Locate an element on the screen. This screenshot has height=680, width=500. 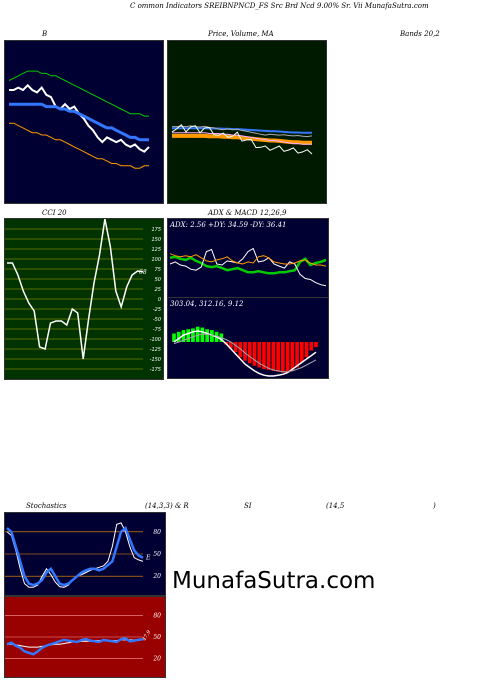
price-ma-orange-line is located at coordinates (242, 139).